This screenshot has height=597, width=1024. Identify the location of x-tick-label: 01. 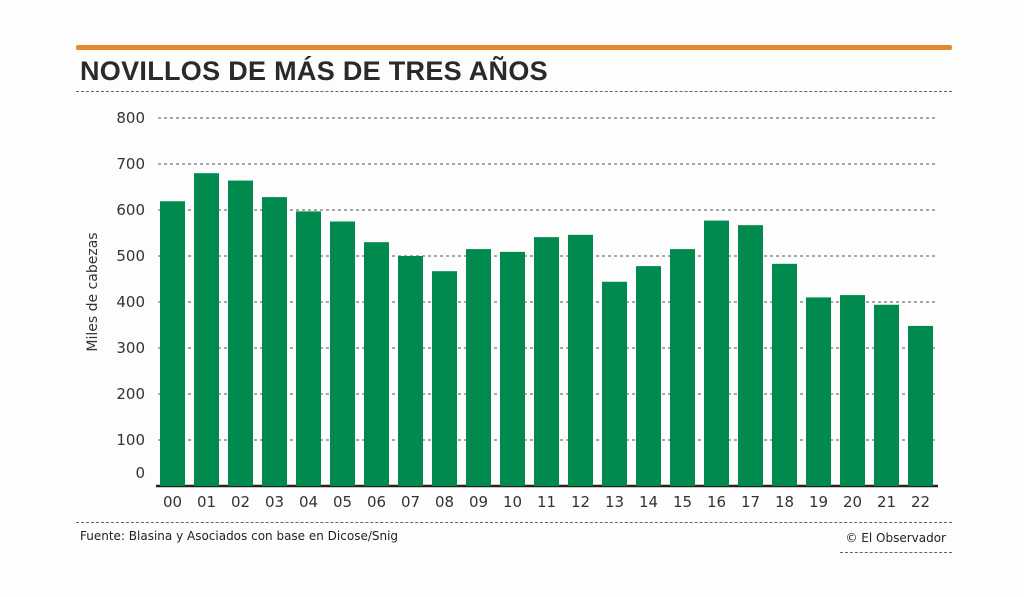
(206, 502).